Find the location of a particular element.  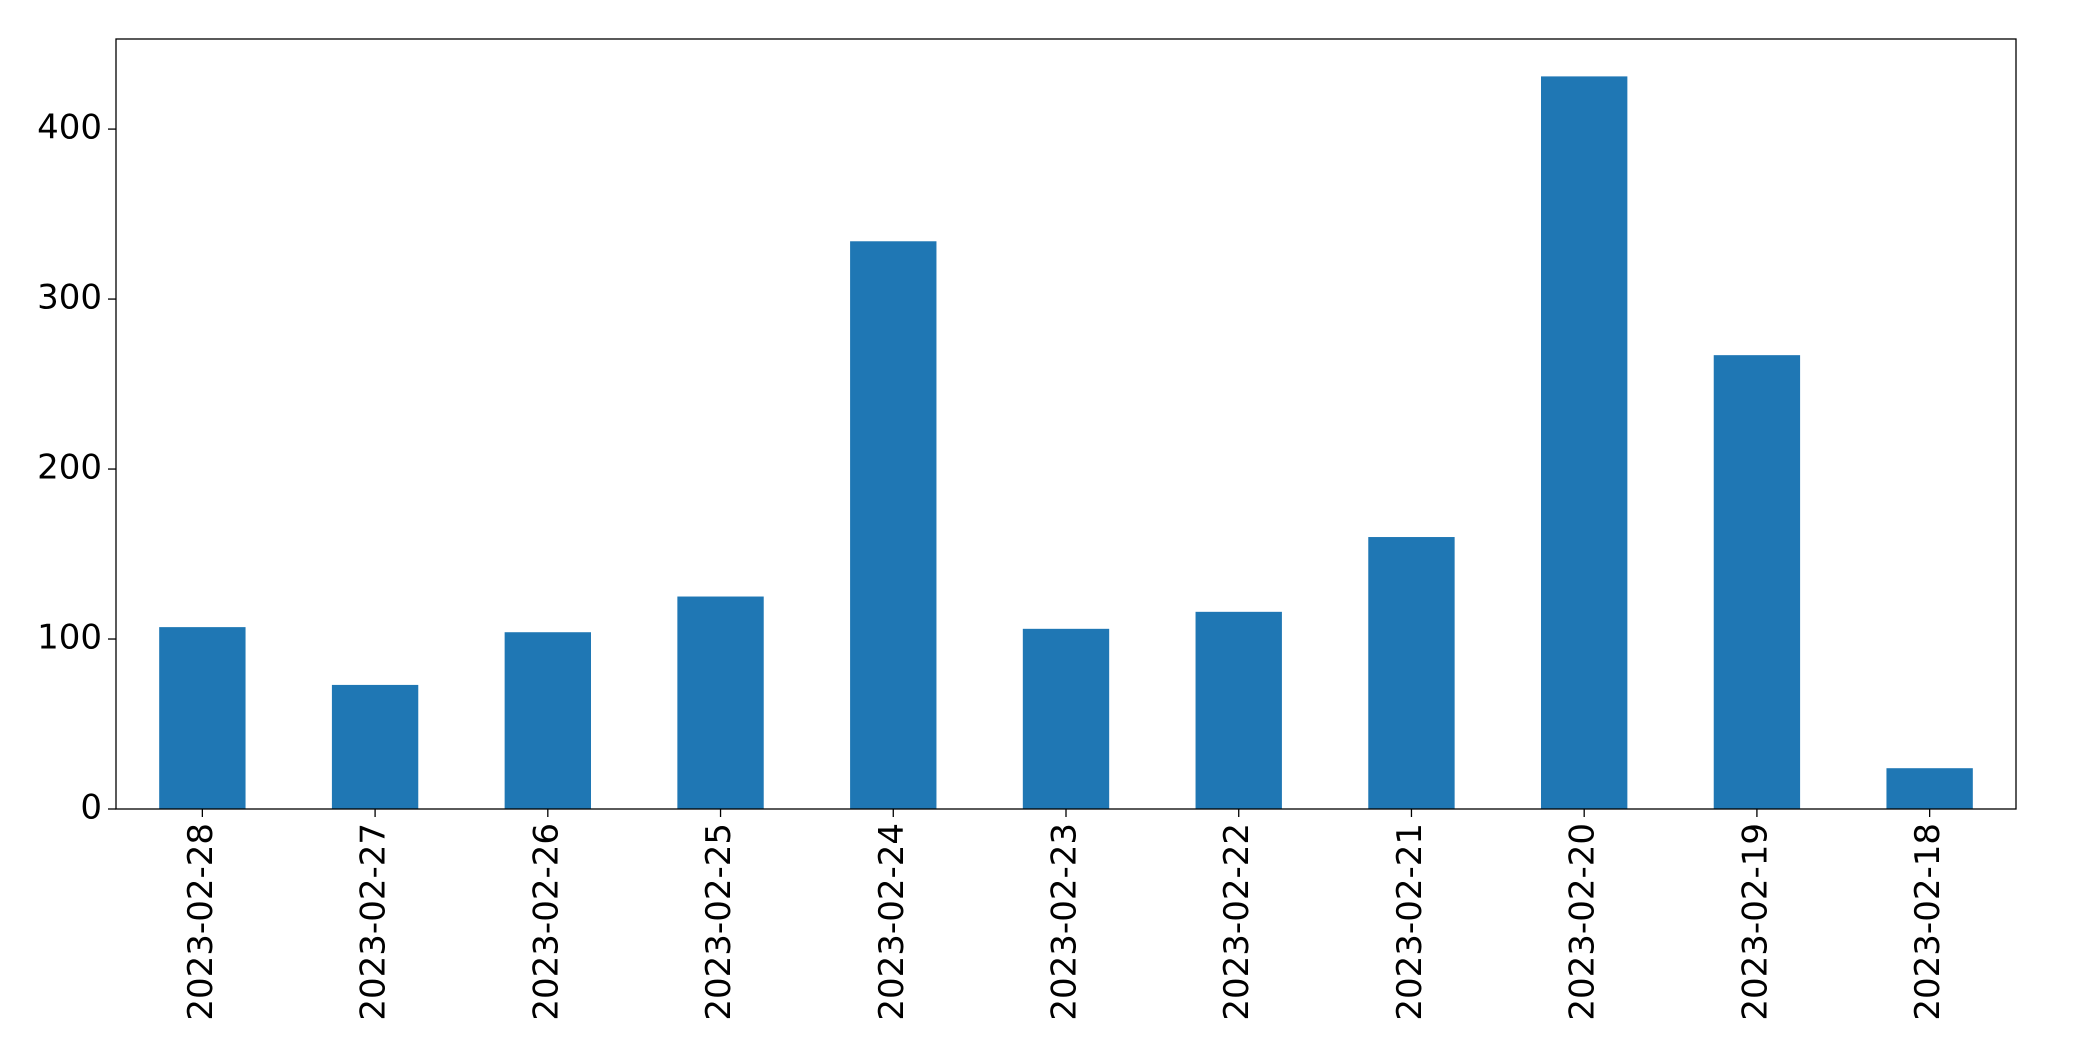

y-tick-label: 200 is located at coordinates (69, 468).